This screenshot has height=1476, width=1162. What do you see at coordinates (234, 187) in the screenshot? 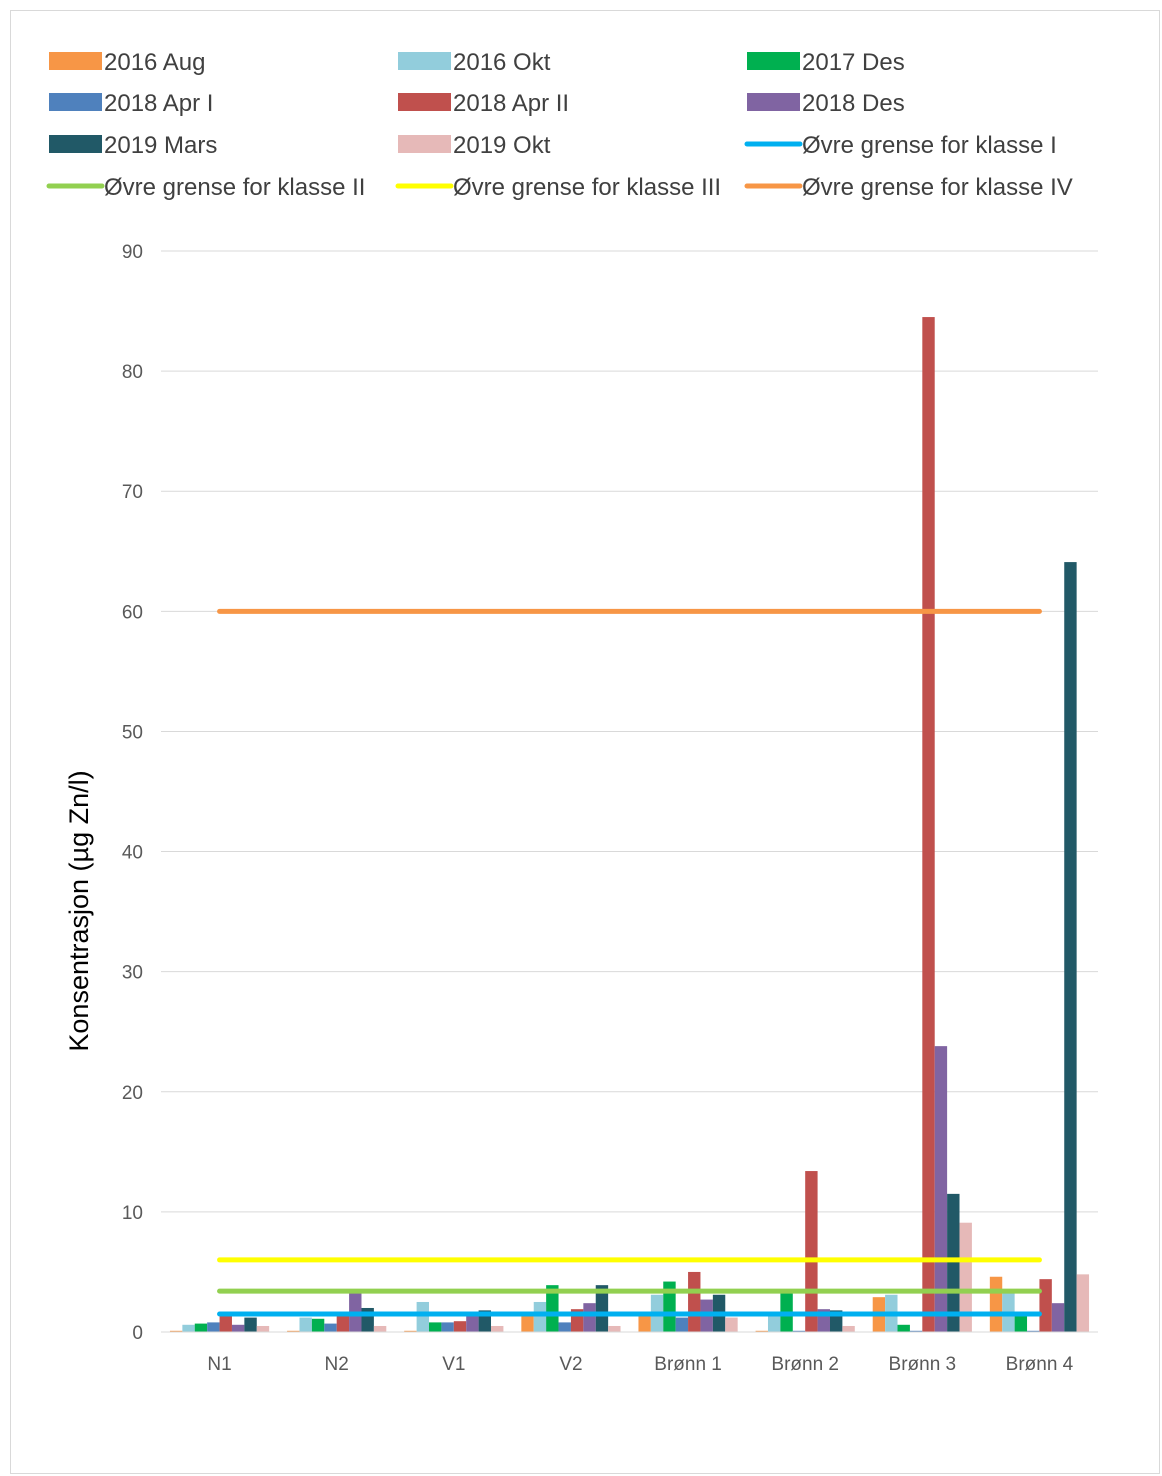
I see `legend-label: Øvre grense for klasse II` at bounding box center [234, 187].